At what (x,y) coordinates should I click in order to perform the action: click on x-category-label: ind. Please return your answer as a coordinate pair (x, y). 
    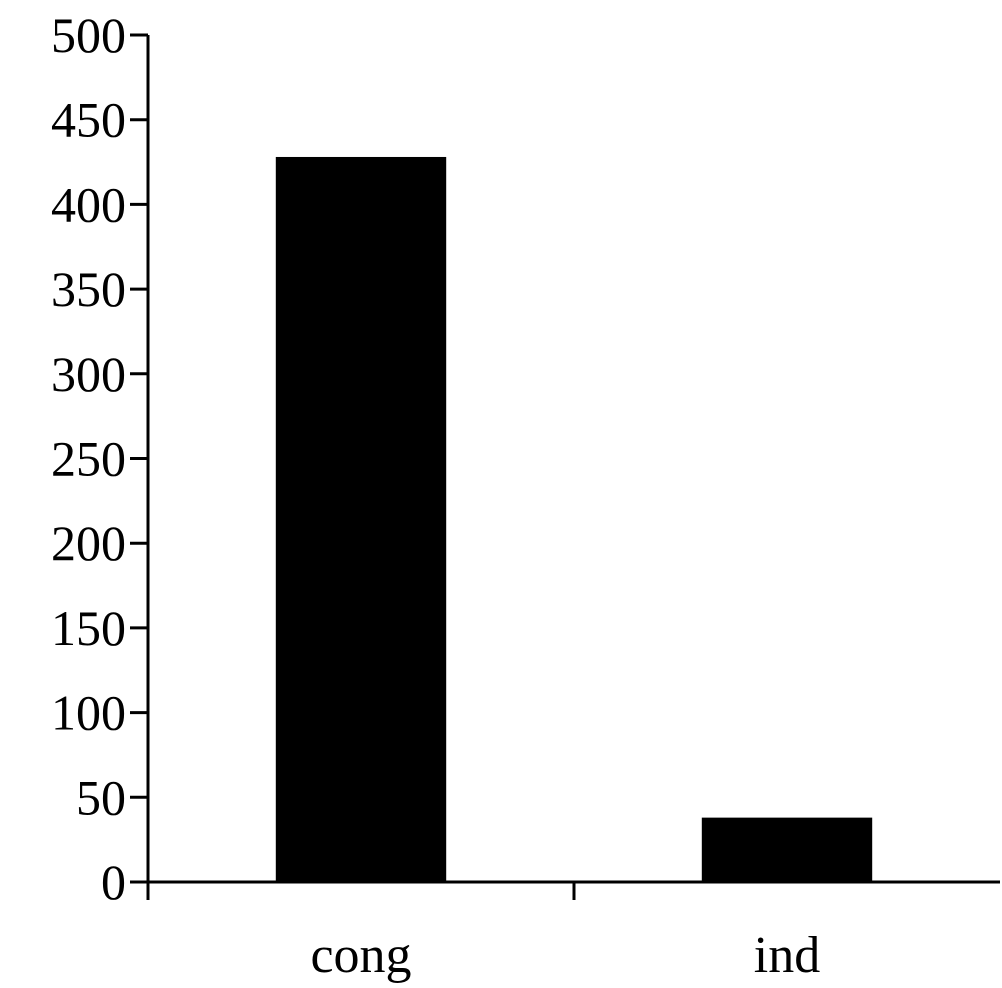
    Looking at the image, I should click on (787, 955).